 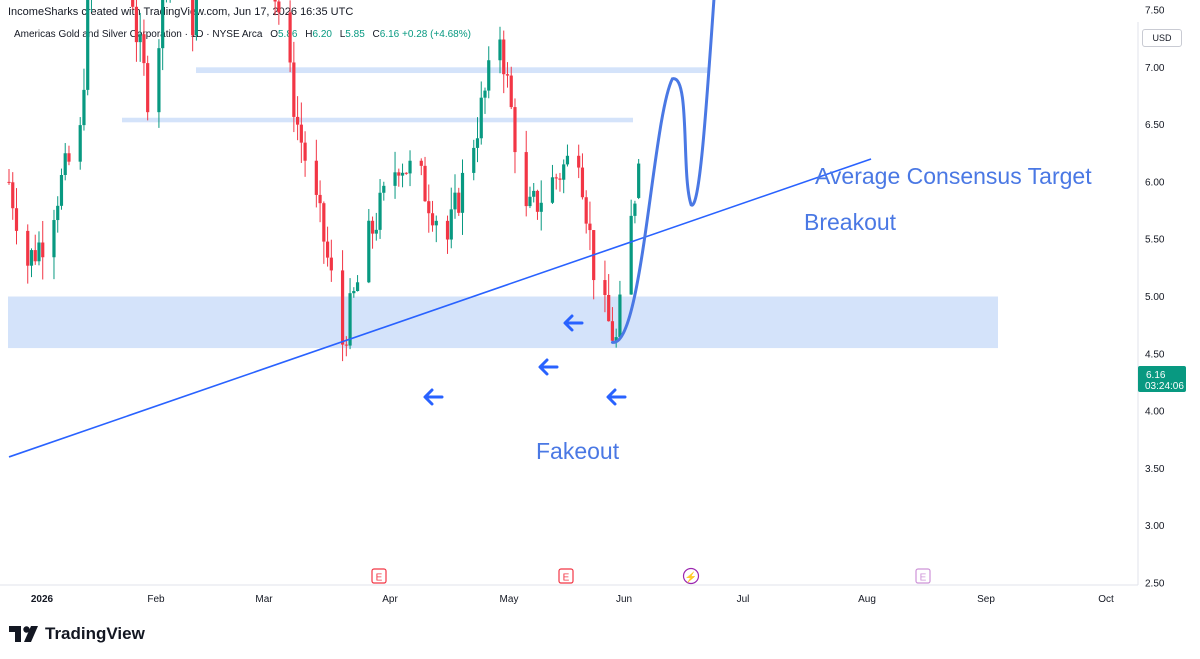 I want to click on footer-brand: TradingView, so click(x=77, y=634).